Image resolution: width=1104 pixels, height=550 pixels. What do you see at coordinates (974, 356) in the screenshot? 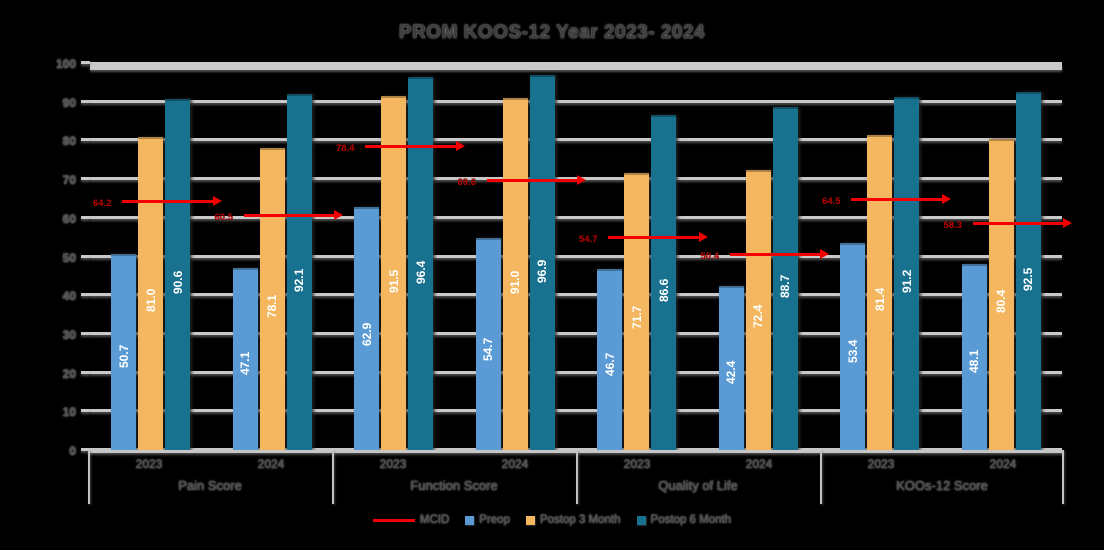
I see `bar-preop: 48.1` at bounding box center [974, 356].